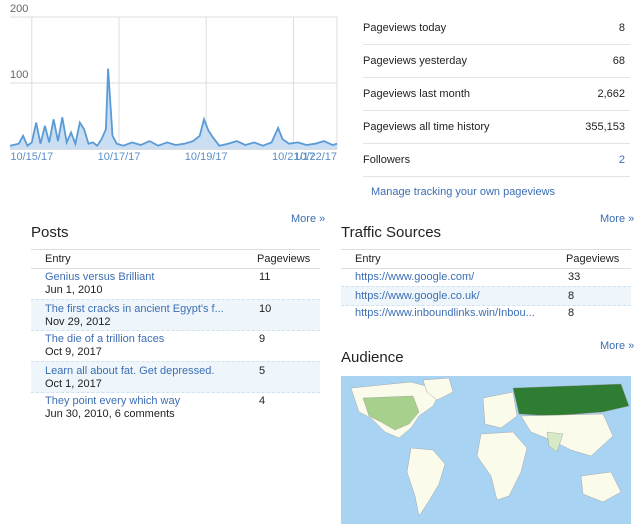  Describe the element at coordinates (73, 384) in the screenshot. I see `post-date: Oct 1, 2017` at that location.